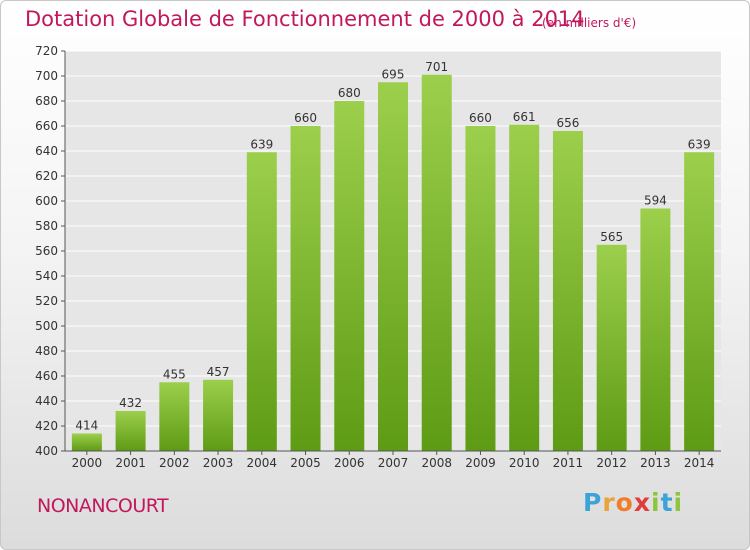  Describe the element at coordinates (349, 276) in the screenshot. I see `bar-2006` at that location.